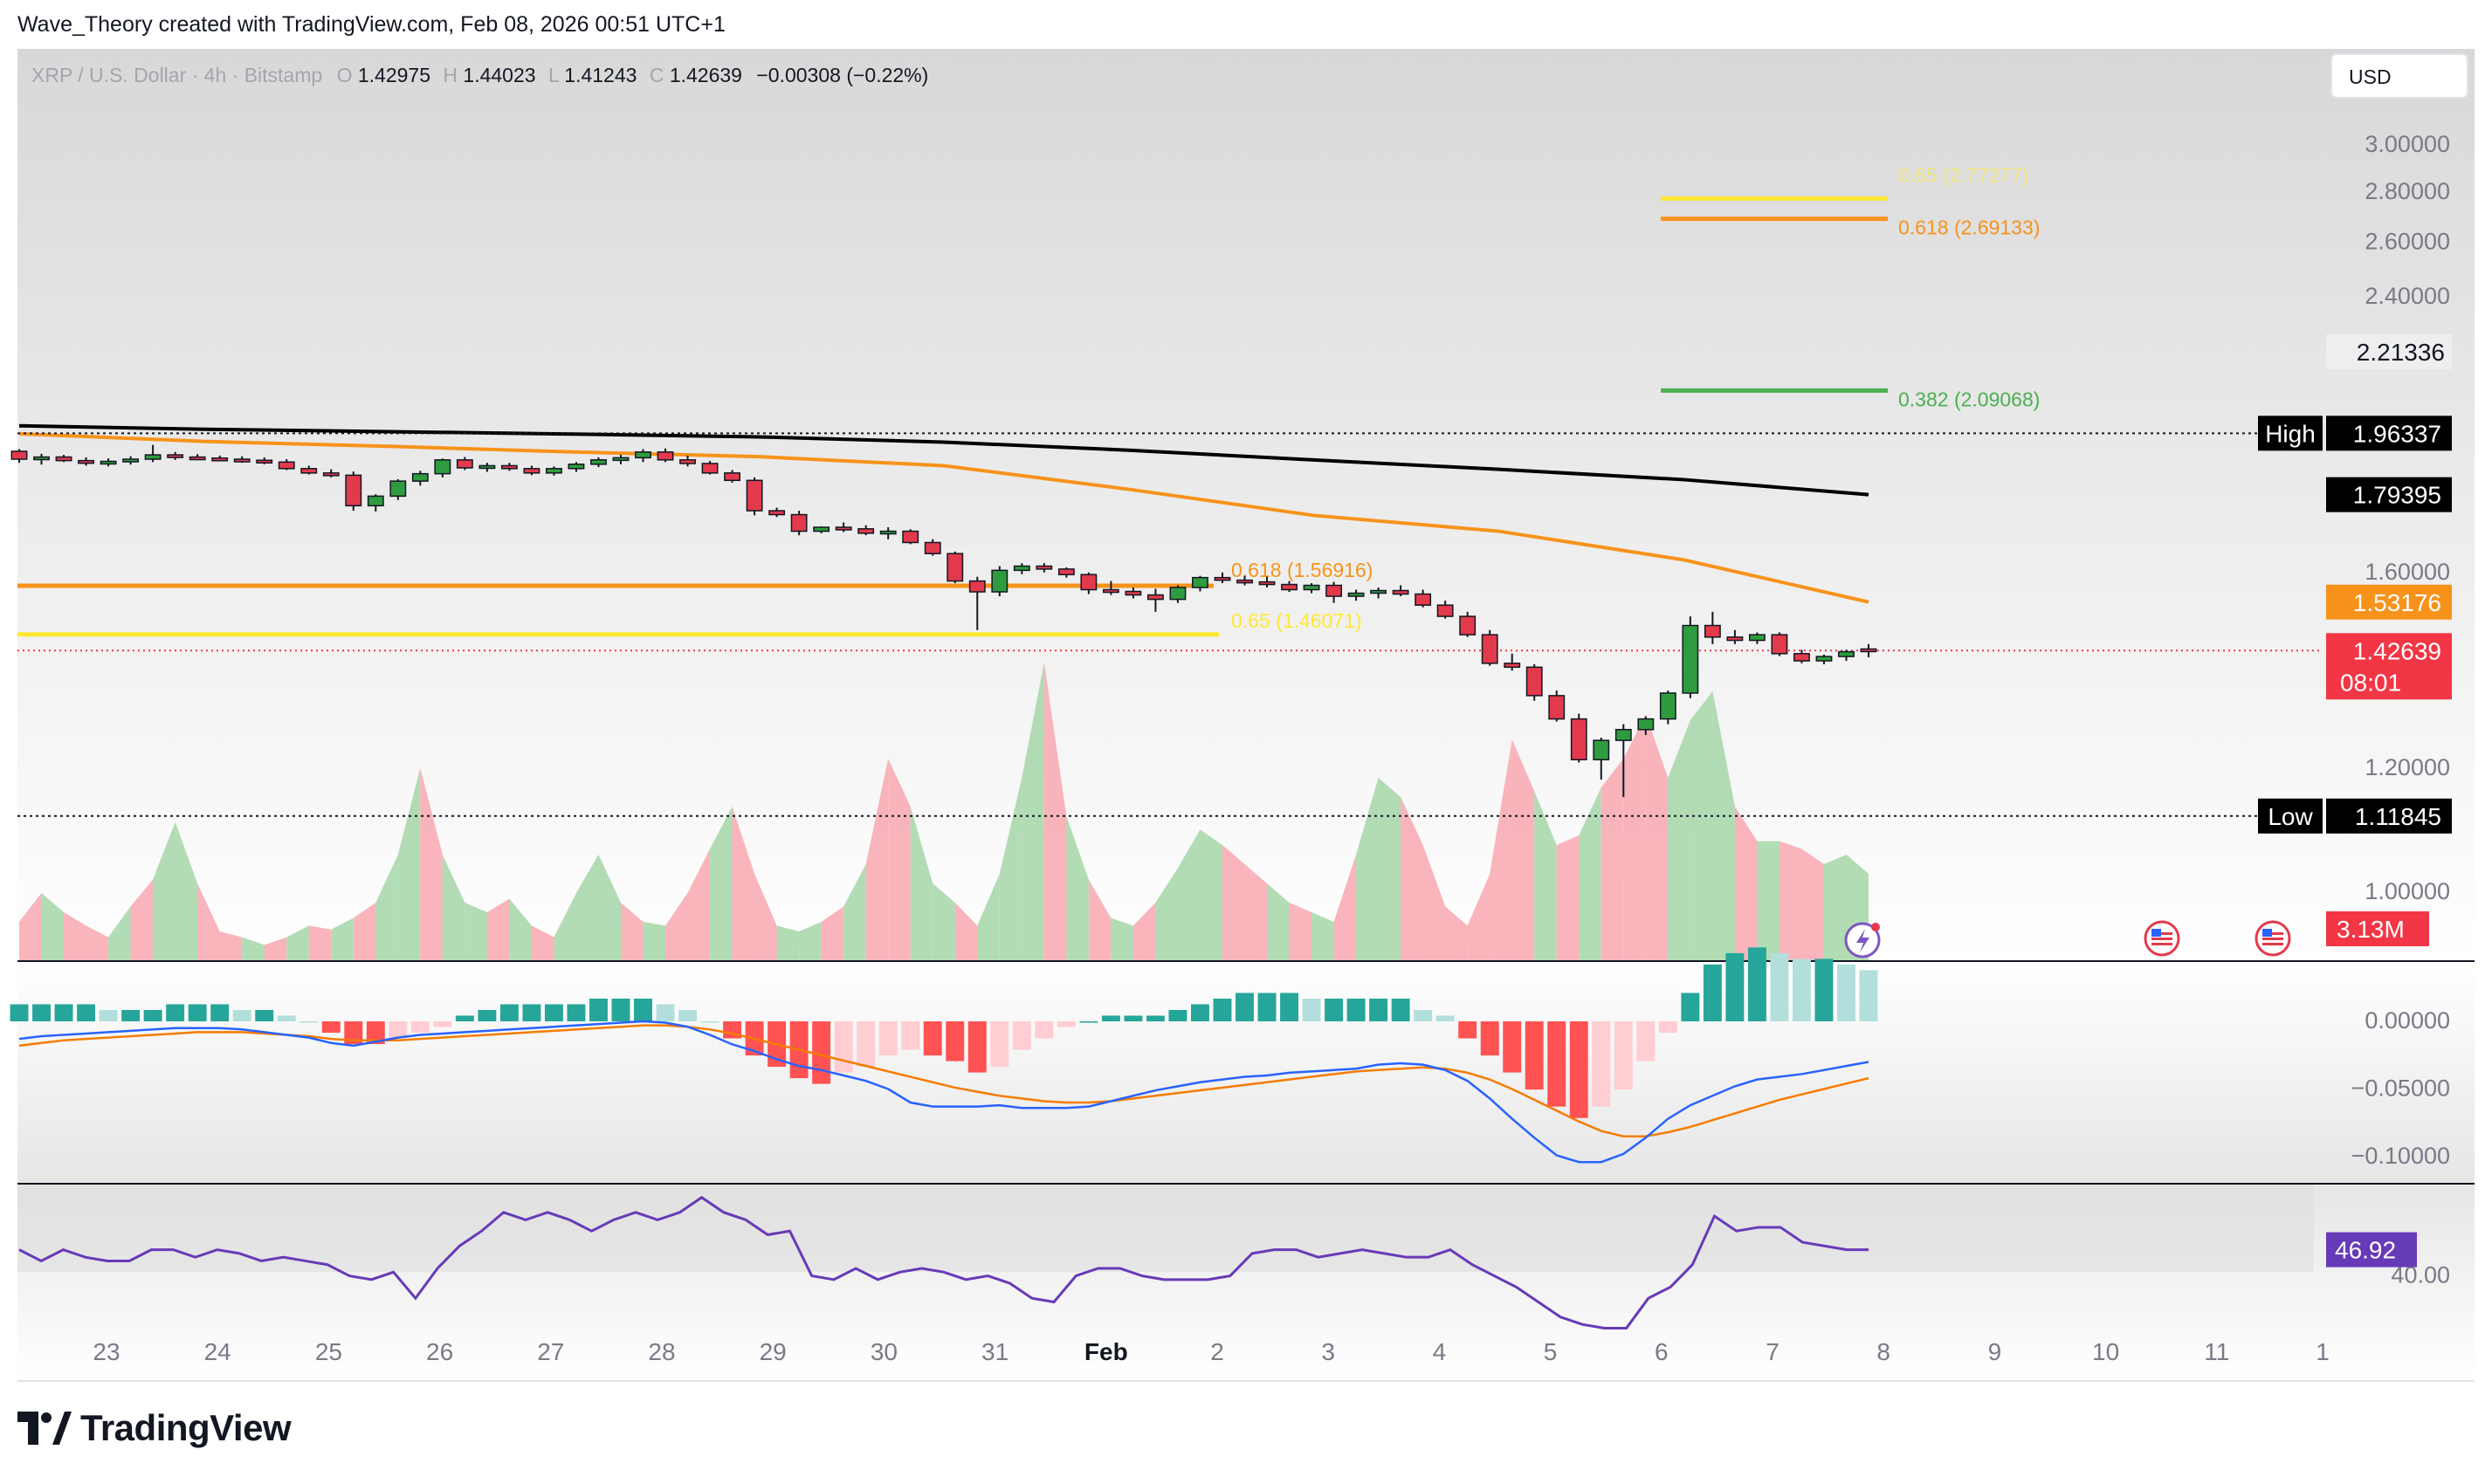  What do you see at coordinates (1995, 1351) in the screenshot?
I see `time-axis-tick: 9` at bounding box center [1995, 1351].